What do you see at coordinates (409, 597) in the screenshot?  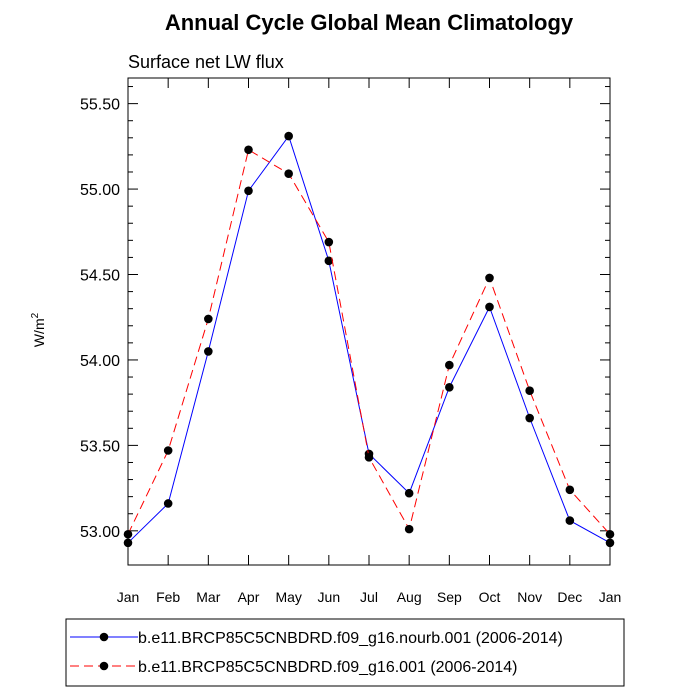 I see `x-tick-label: Aug` at bounding box center [409, 597].